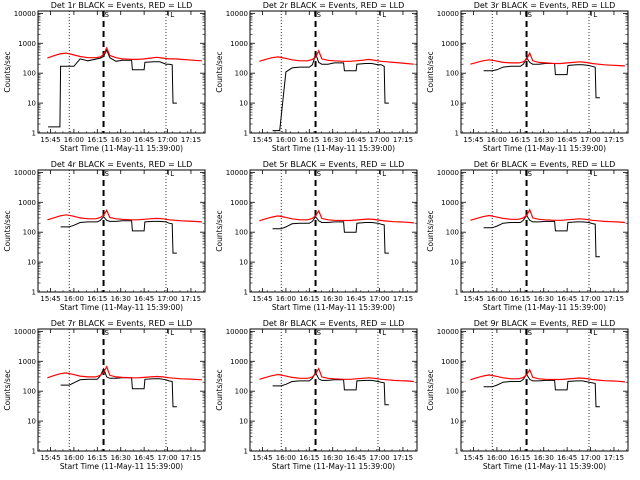 This screenshot has height=480, width=640. I want to click on panel-title: Det 5r BLACK = Events, RED = LLD, so click(334, 164).